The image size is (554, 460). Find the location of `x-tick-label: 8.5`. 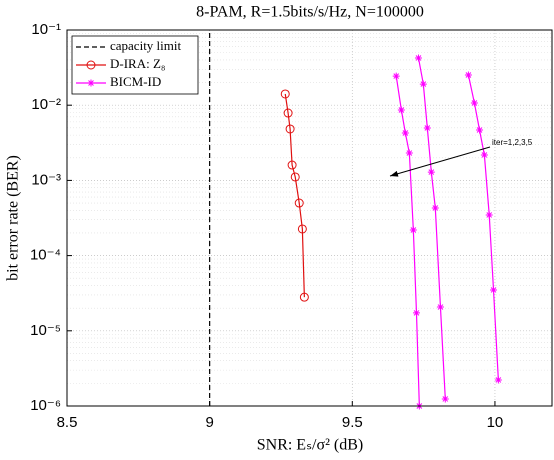

x-tick-label: 8.5 is located at coordinates (67, 422).